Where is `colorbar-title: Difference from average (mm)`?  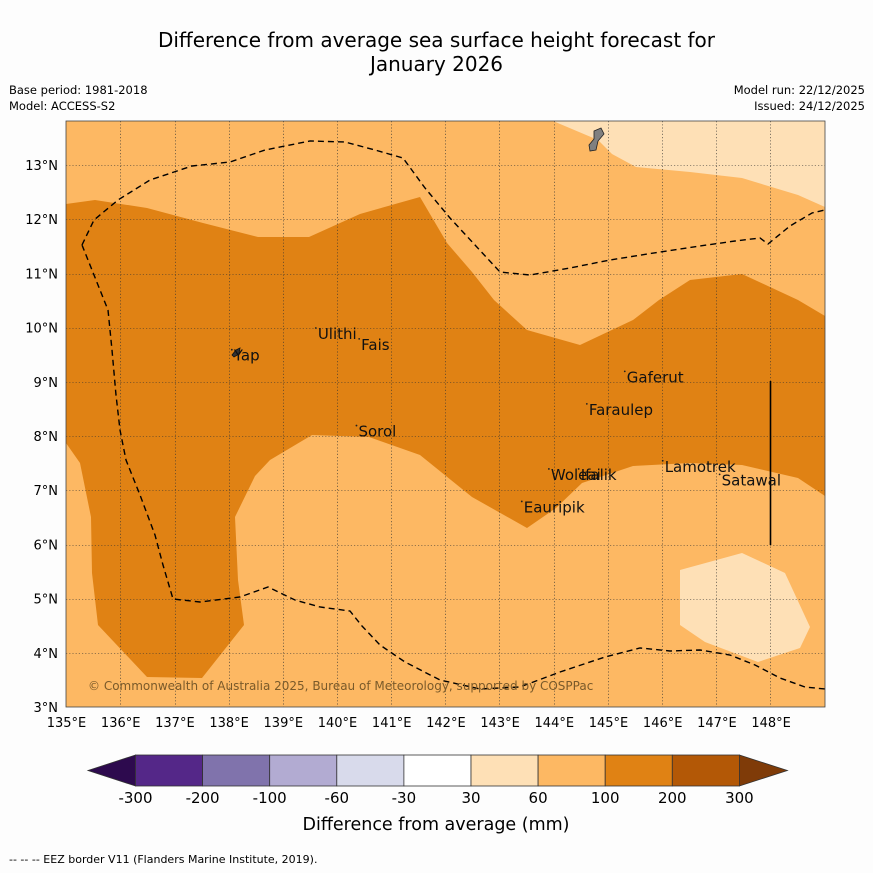
colorbar-title: Difference from average (mm) is located at coordinates (435, 825).